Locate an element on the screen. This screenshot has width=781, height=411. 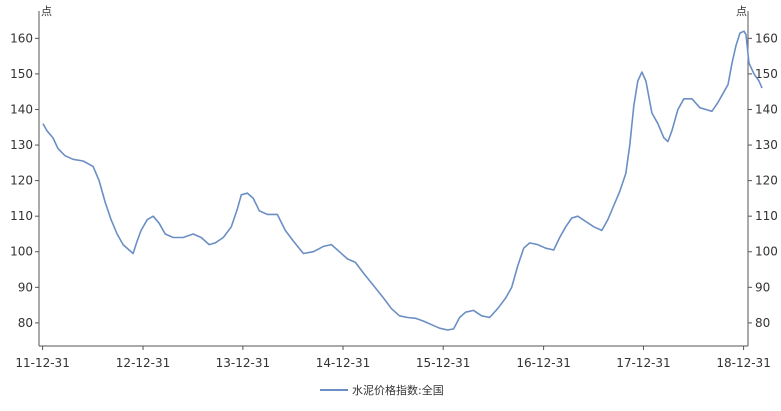
y-tick-label-left: 110 is located at coordinates (21, 216).